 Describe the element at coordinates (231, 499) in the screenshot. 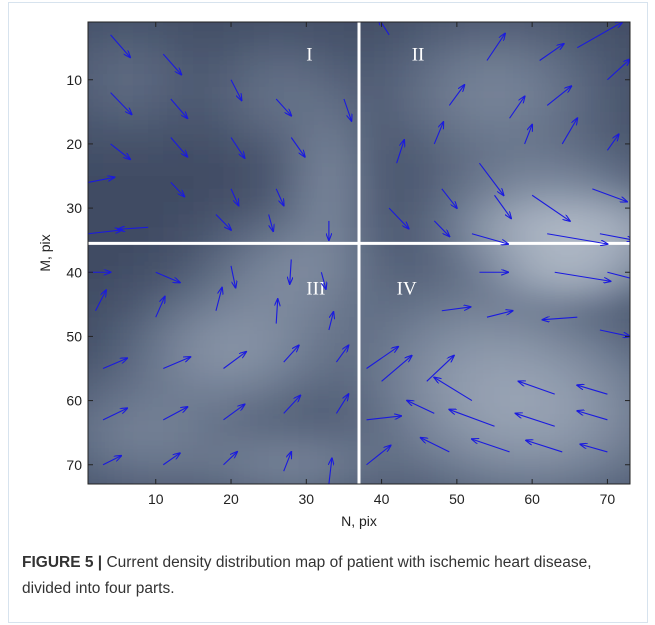

I see `x-tick-label: 20` at that location.